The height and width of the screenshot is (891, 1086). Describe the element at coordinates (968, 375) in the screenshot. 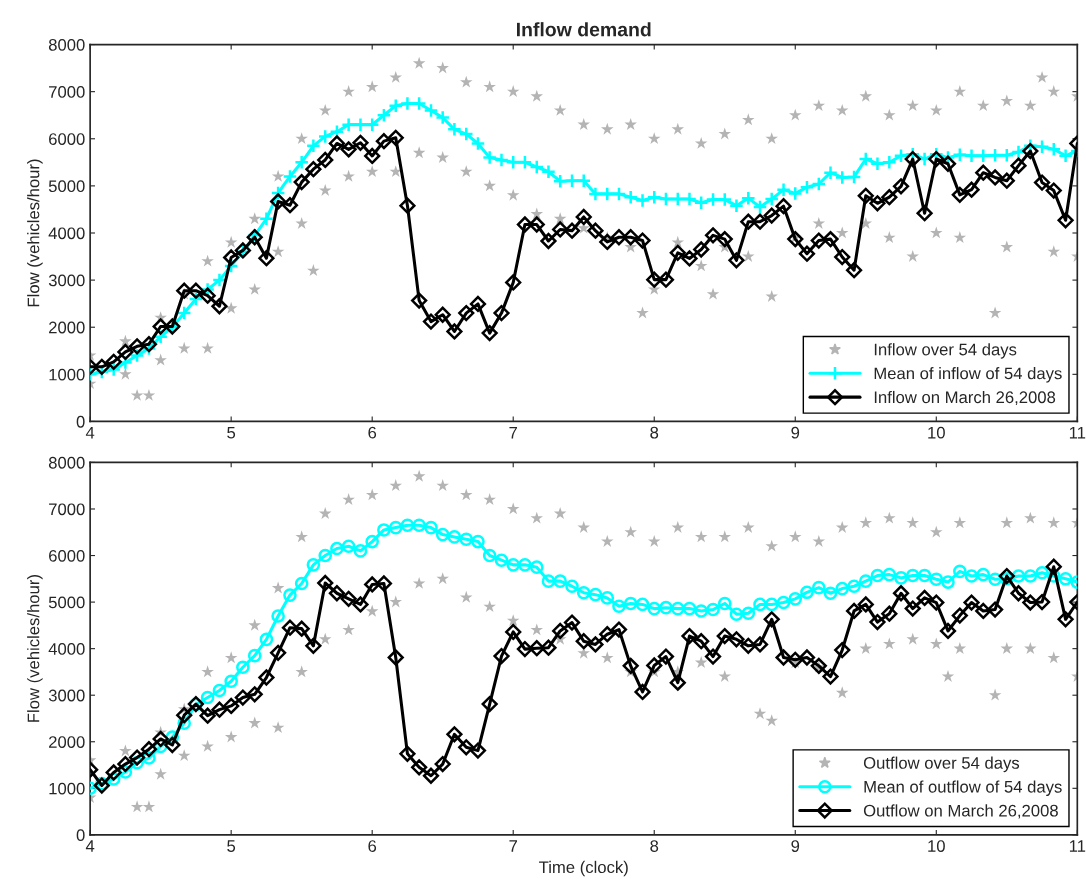

I see `legend-label: Mean of inflow of 54 days` at that location.